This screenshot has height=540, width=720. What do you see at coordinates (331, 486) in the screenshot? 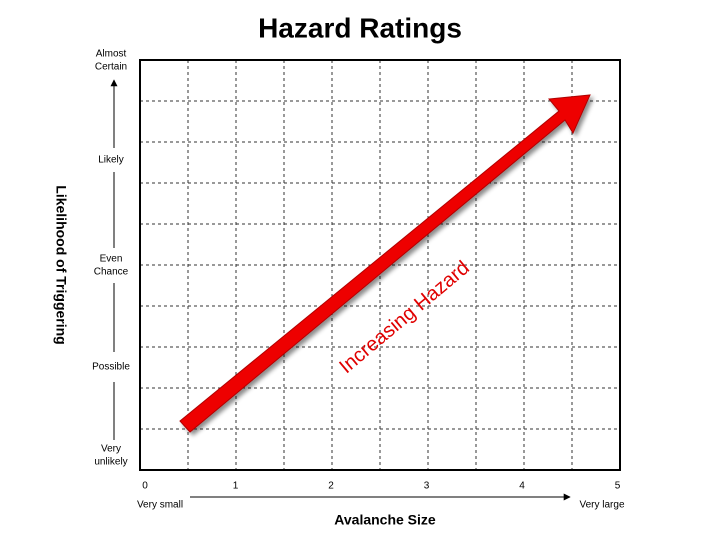
I see `x-tick-label: 2` at bounding box center [331, 486].